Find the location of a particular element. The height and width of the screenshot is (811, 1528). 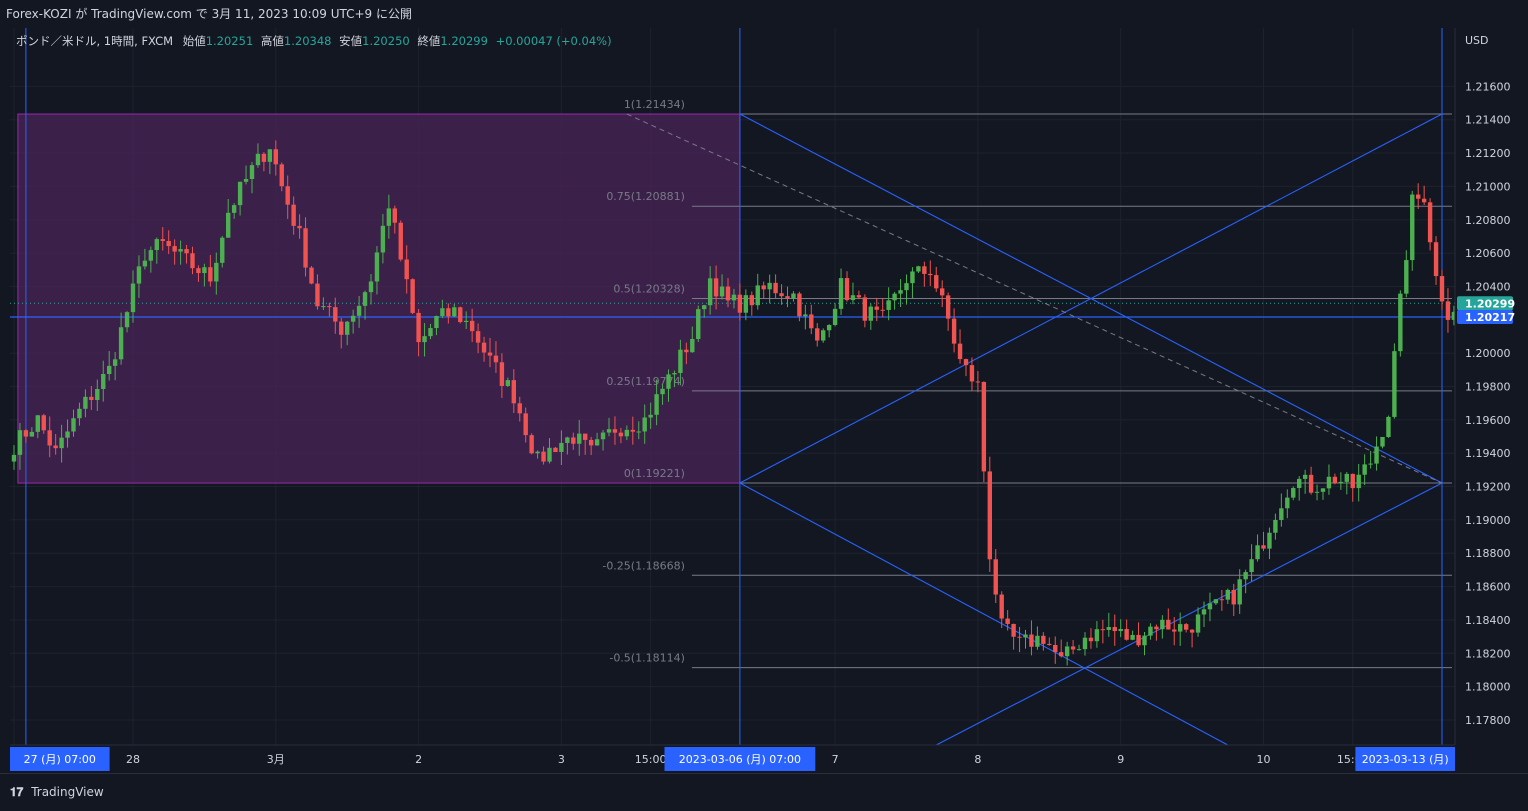

time-axis-highlight-label: 27 (月) 07:00 is located at coordinates (60, 759).